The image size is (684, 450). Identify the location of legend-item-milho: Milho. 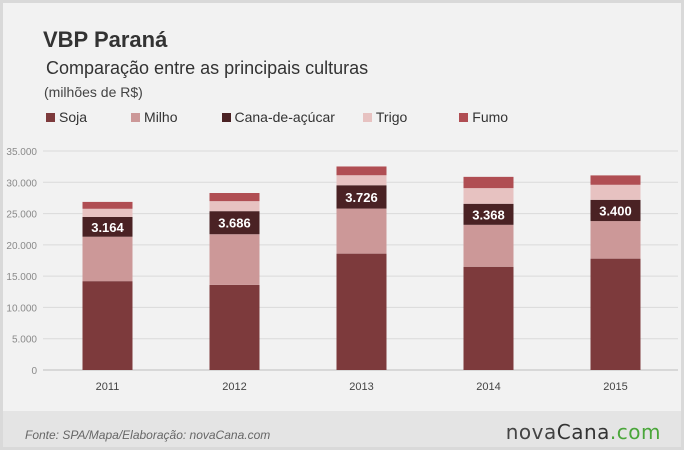
(154, 117).